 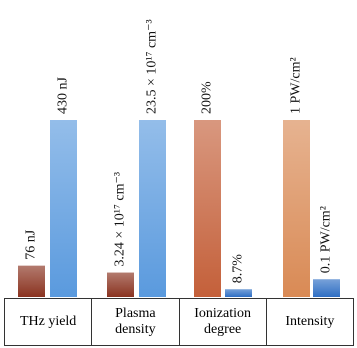 I want to click on category-label: Ionization degree, so click(x=223, y=322).